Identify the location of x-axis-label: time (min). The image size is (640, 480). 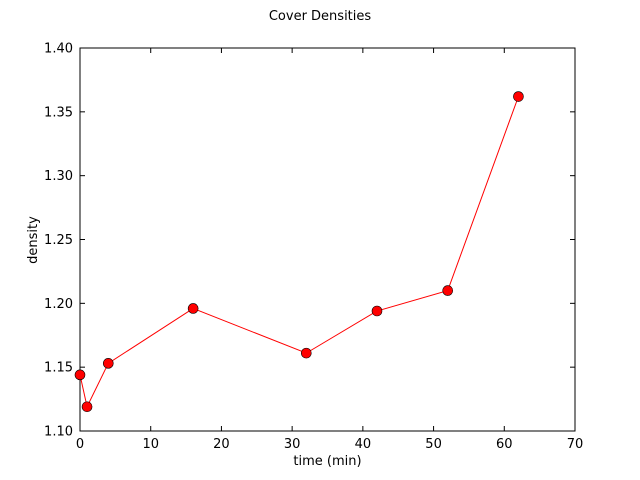
(327, 461).